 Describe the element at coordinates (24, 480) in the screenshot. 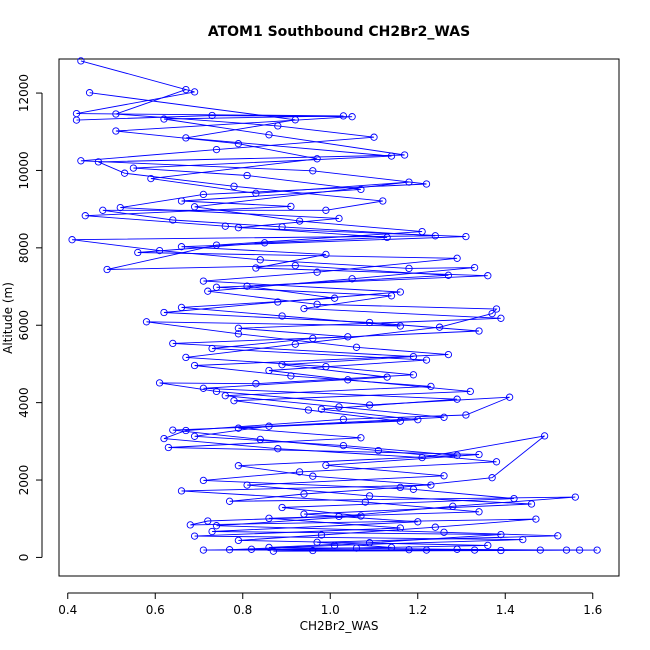

I see `y-tick-label: 2000` at that location.